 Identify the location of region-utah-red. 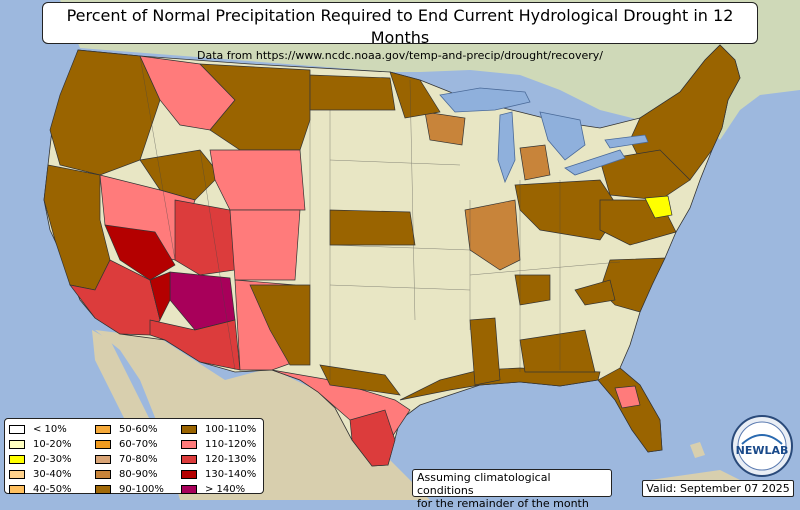
(205, 237).